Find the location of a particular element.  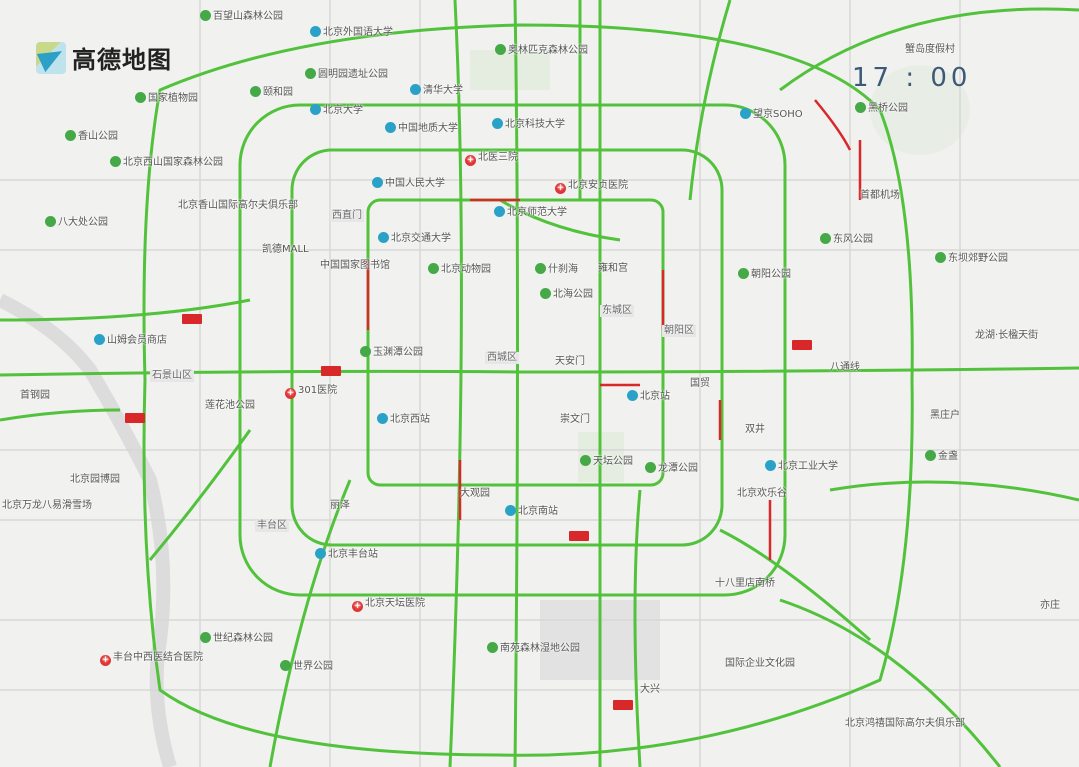

map-label: 金盏 is located at coordinates (941, 456).